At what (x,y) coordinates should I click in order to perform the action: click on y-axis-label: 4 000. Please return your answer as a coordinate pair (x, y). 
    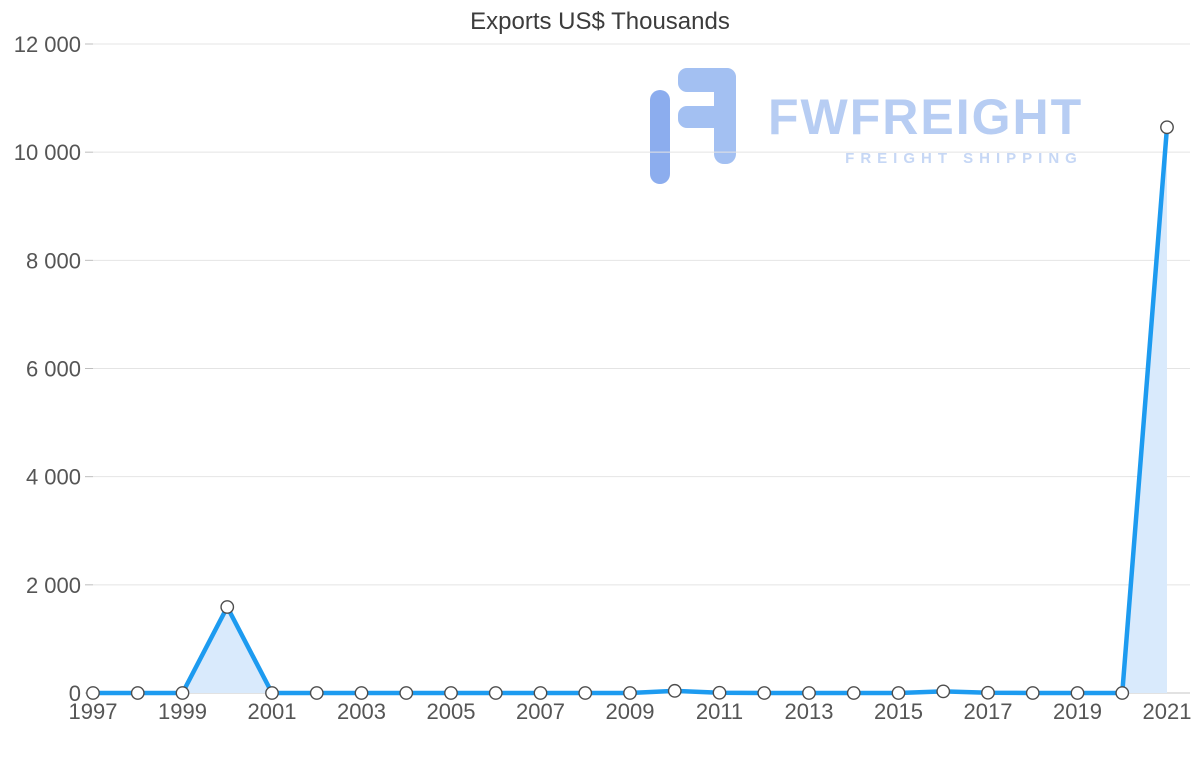
    Looking at the image, I should click on (53, 477).